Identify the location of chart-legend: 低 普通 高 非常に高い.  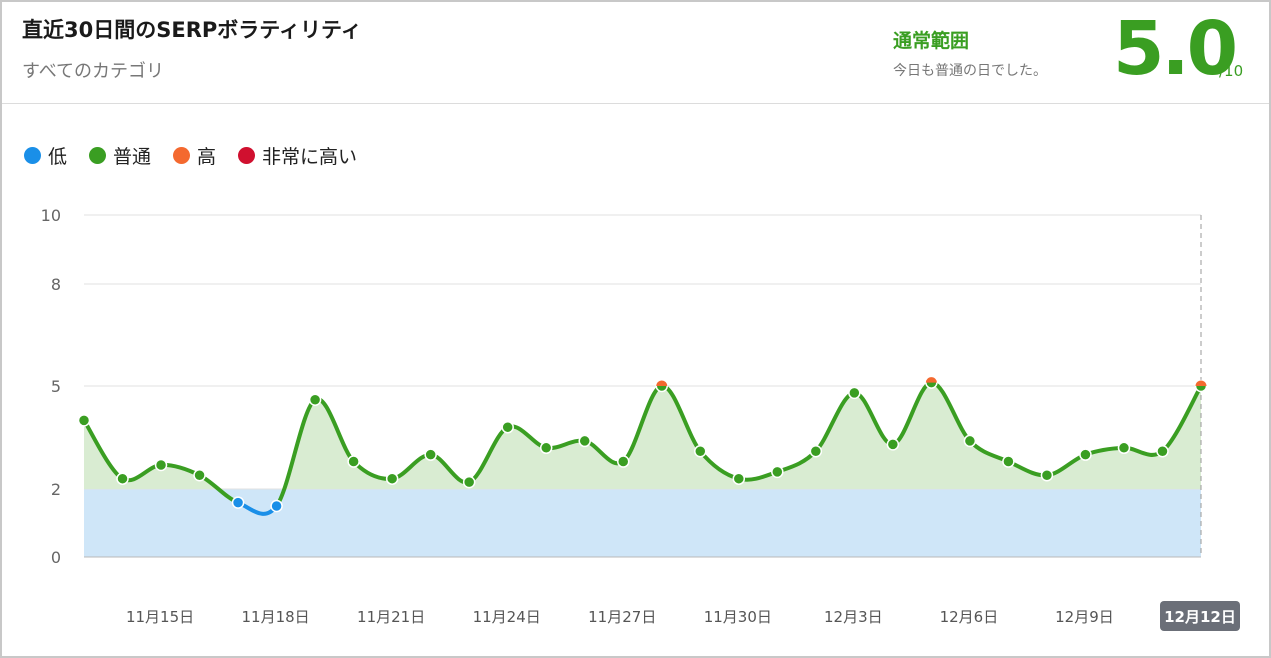
(201, 155).